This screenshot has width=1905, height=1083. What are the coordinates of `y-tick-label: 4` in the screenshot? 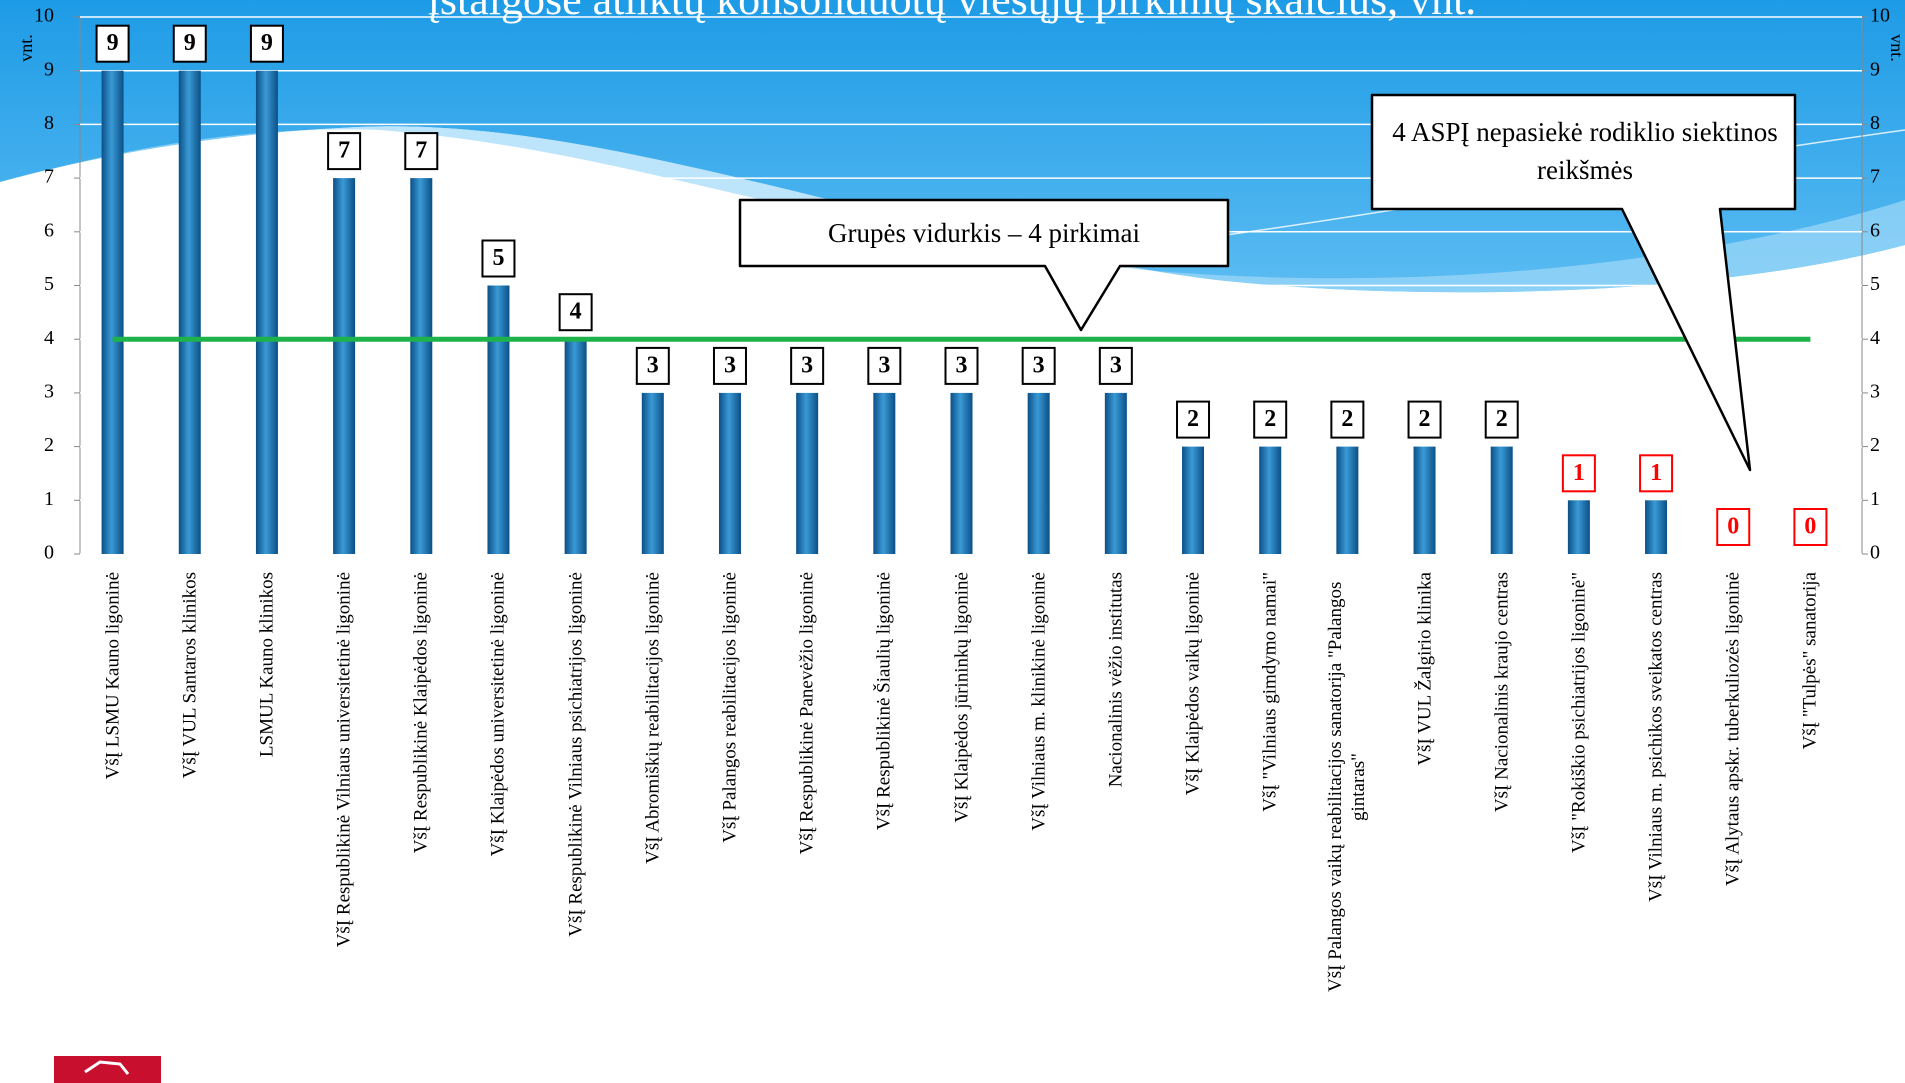 It's located at (49, 338).